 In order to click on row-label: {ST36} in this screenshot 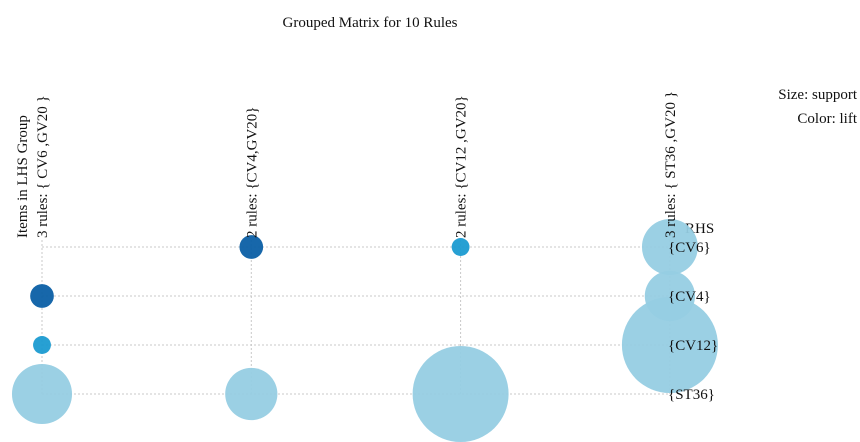, I will do `click(691, 395)`.